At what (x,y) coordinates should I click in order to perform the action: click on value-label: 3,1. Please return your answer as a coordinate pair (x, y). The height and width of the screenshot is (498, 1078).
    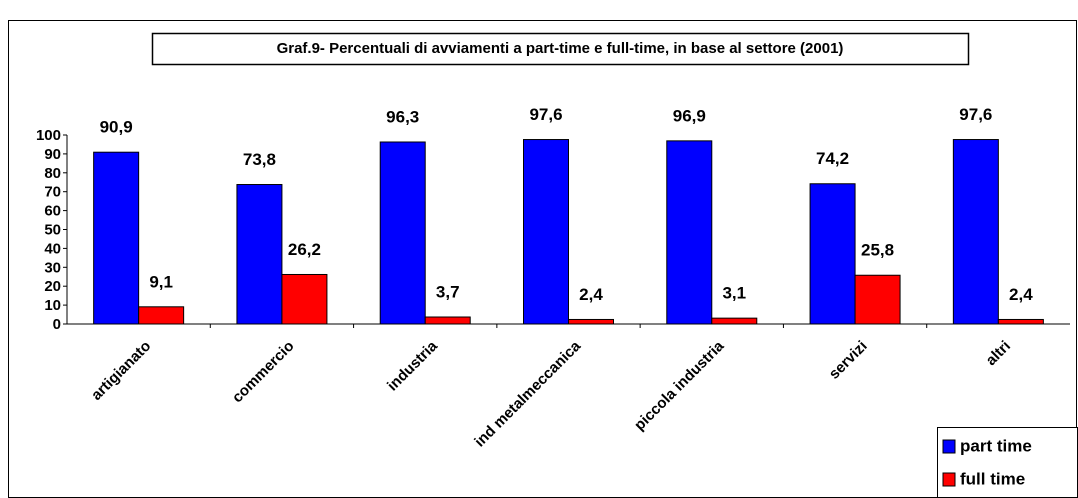
    Looking at the image, I should click on (734, 293).